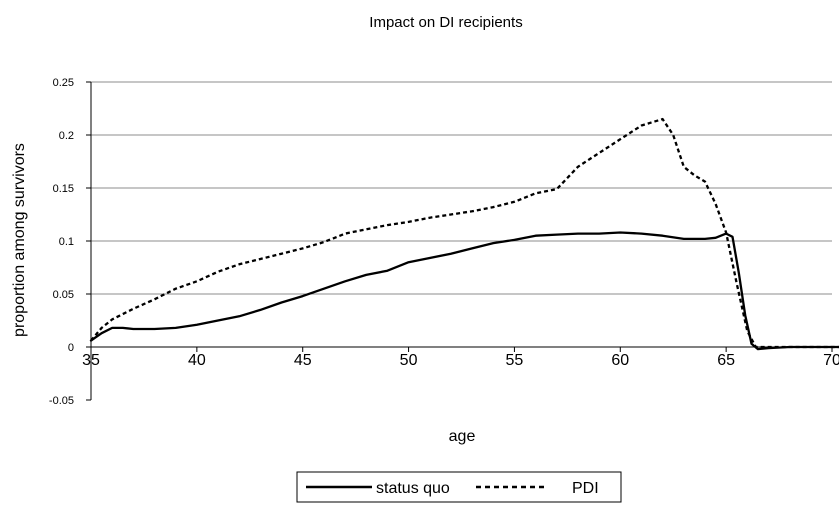 The image size is (839, 510). Describe the element at coordinates (460, 358) in the screenshot. I see `x-axis-ticks: 35 40 45 50 55 60 65 70` at that location.